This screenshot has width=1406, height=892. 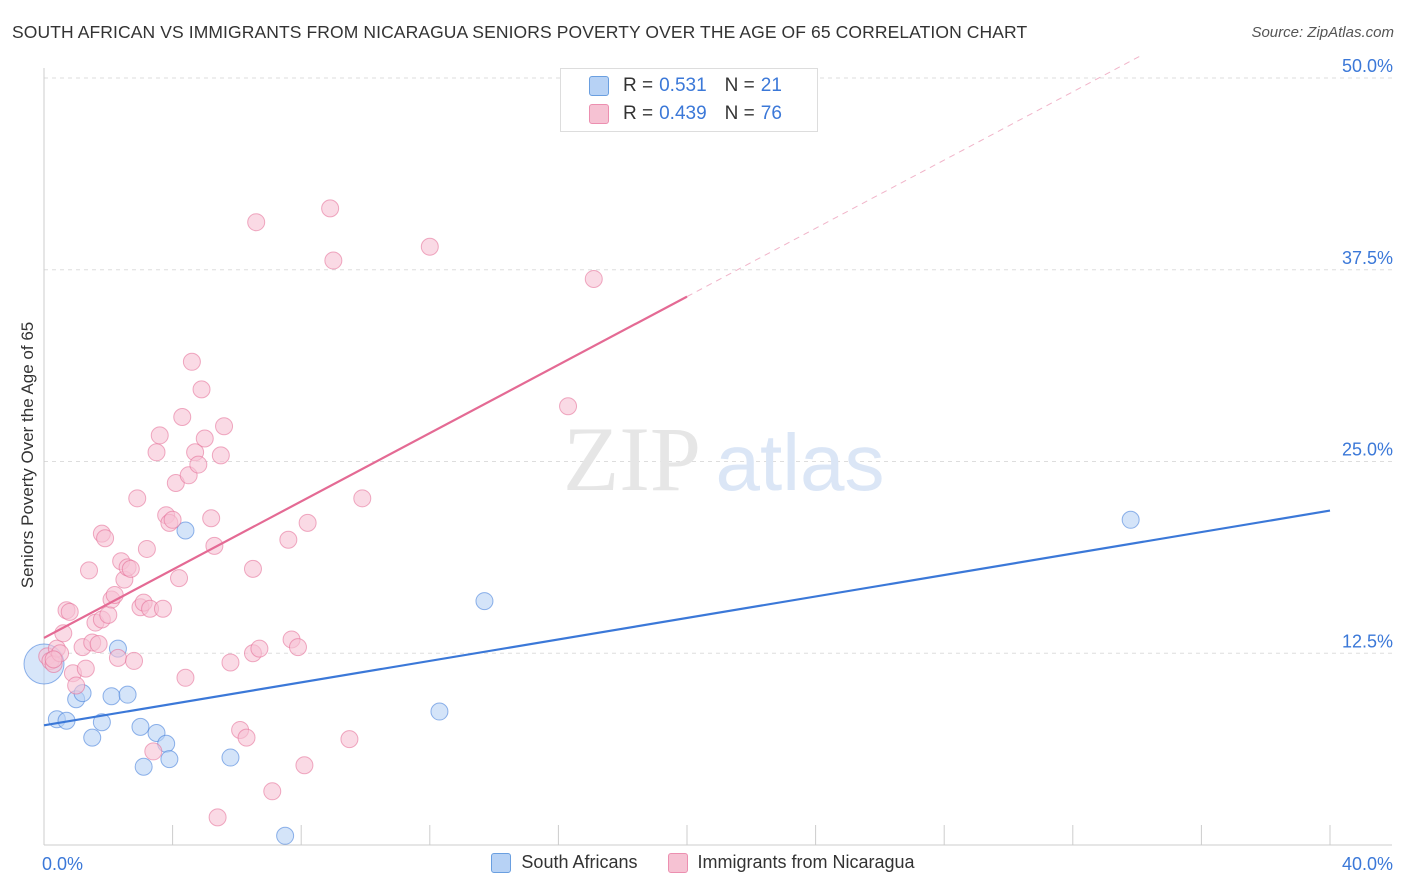 I want to click on series-legend: South Africans Immigrants from Nicaragua, so click(x=703, y=862).